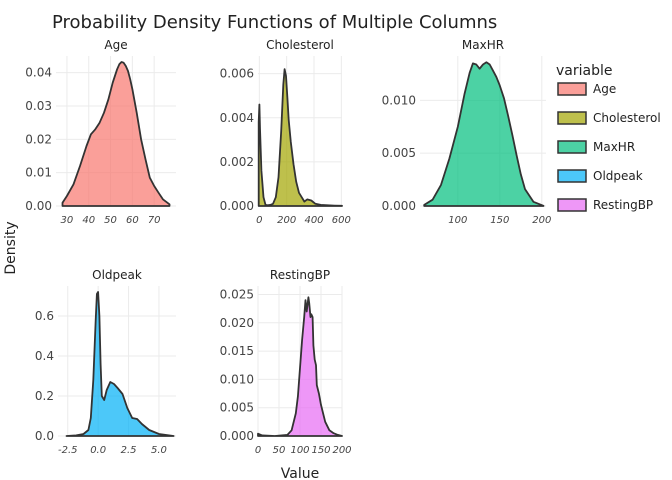 The width and height of the screenshot is (672, 480). Describe the element at coordinates (38, 139) in the screenshot. I see `y-tick-label: 0.02` at that location.